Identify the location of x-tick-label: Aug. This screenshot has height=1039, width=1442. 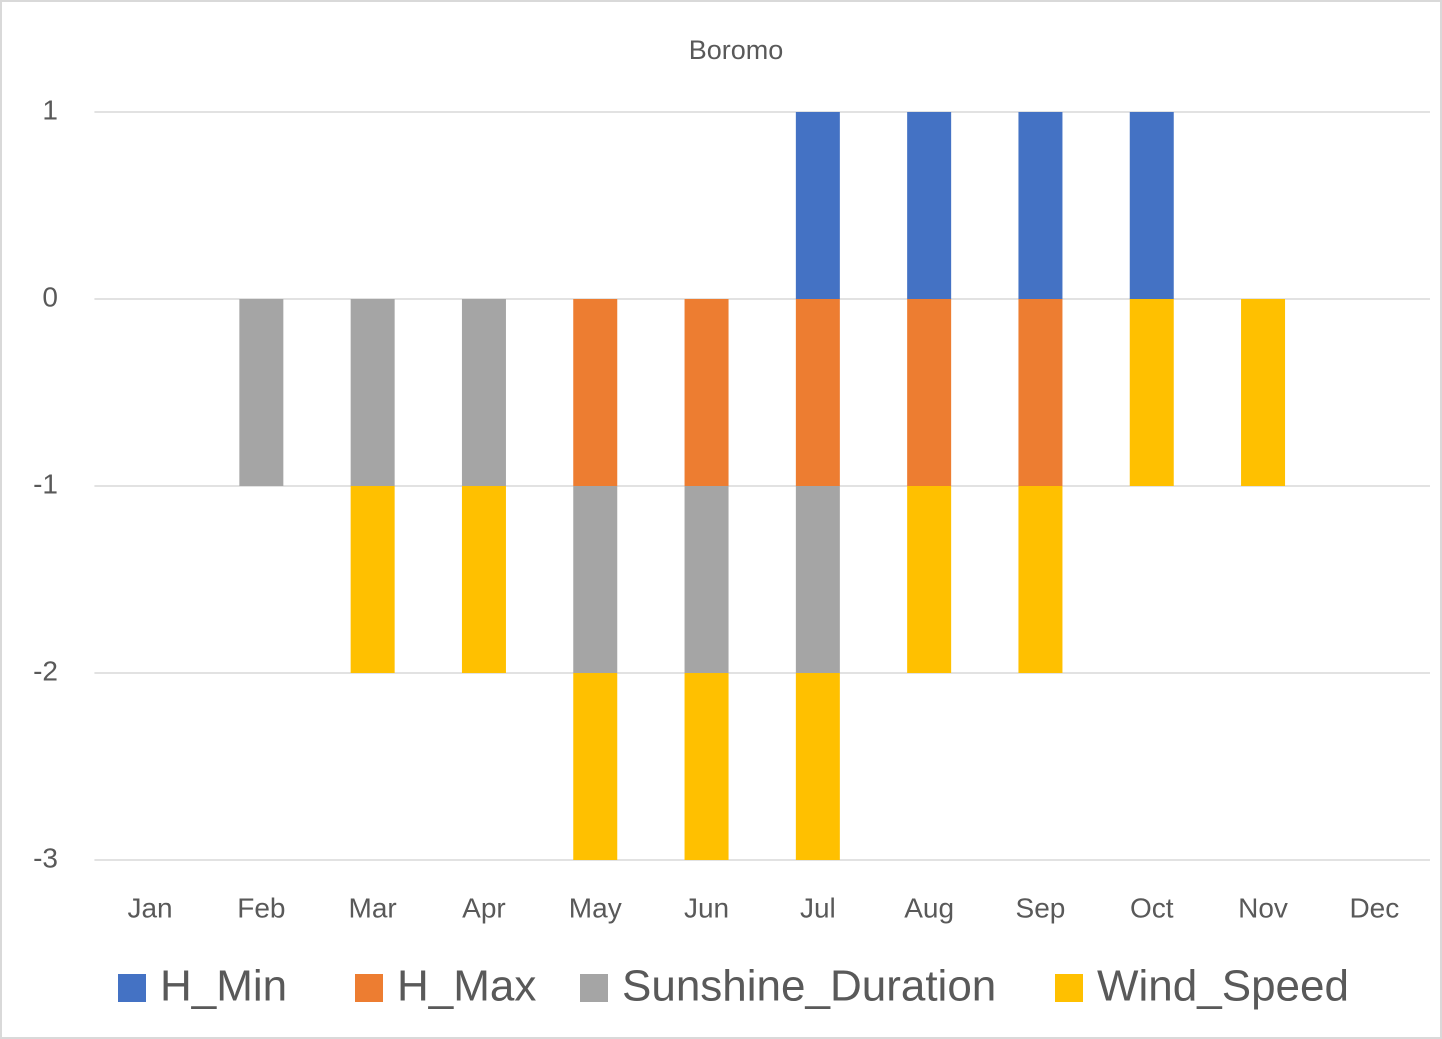
(929, 907).